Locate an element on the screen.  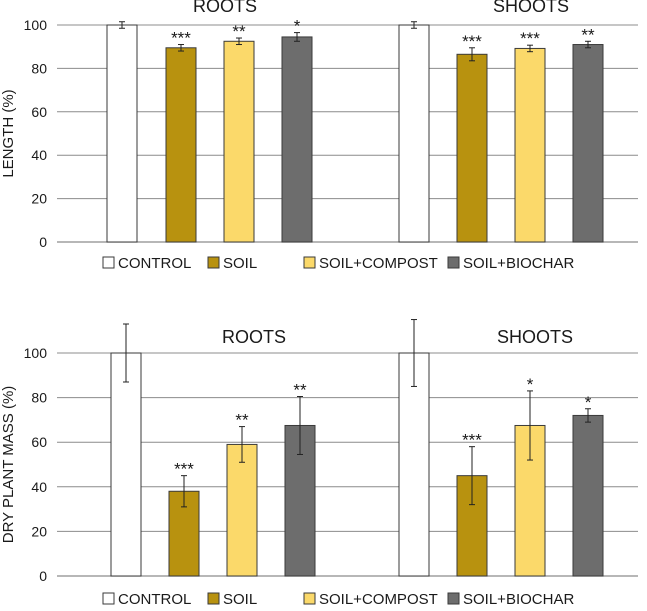
panel2-y-tick-label: 0 is located at coordinates (43, 576).